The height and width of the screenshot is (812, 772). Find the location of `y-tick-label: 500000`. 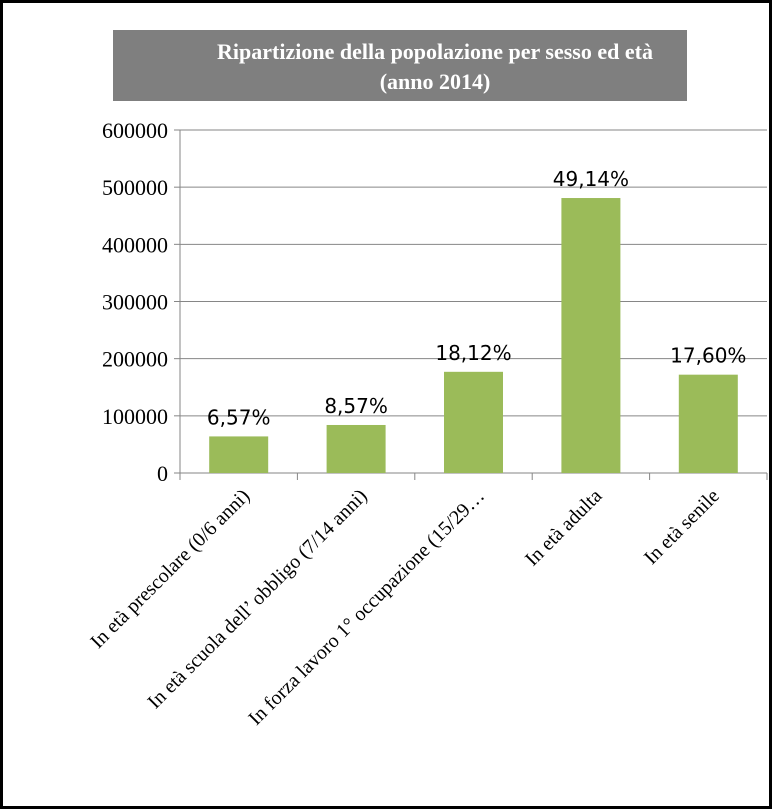

y-tick-label: 500000 is located at coordinates (135, 187).